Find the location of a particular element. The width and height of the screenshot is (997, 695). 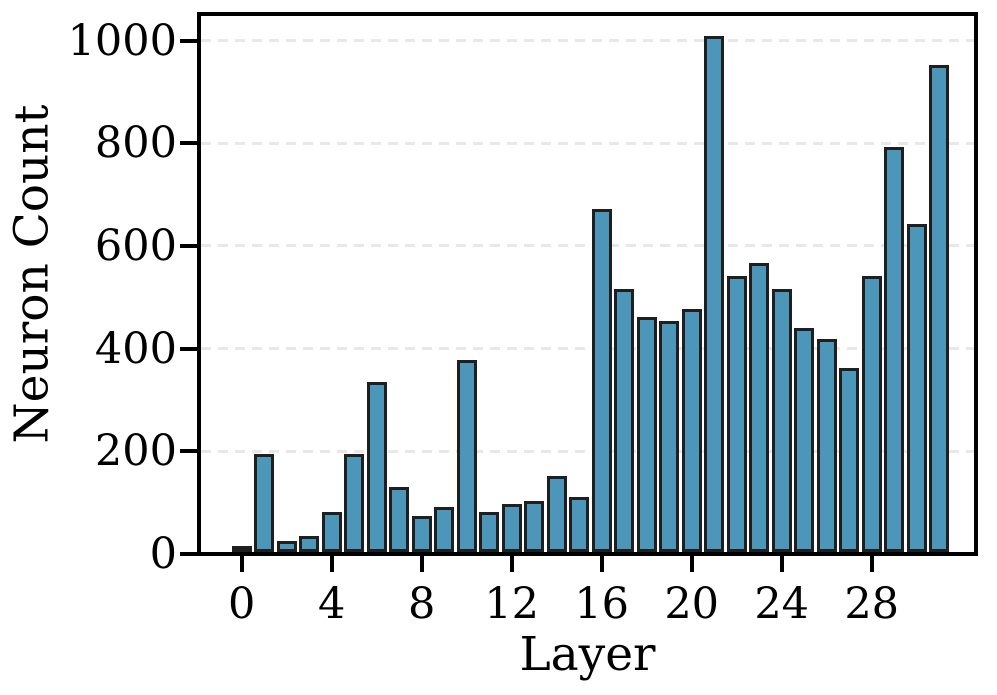

ytick-label-400: 400 is located at coordinates (135, 348).